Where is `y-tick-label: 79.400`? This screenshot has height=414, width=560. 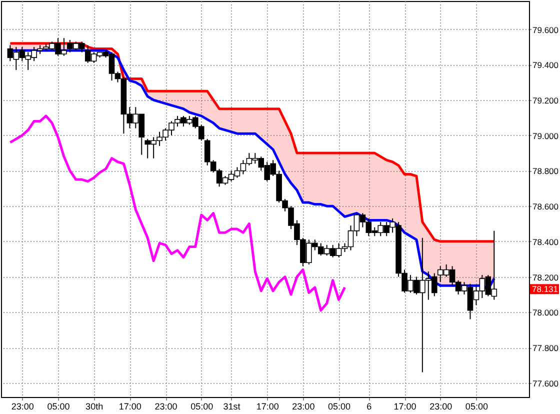 y-tick-label: 79.400 is located at coordinates (545, 65).